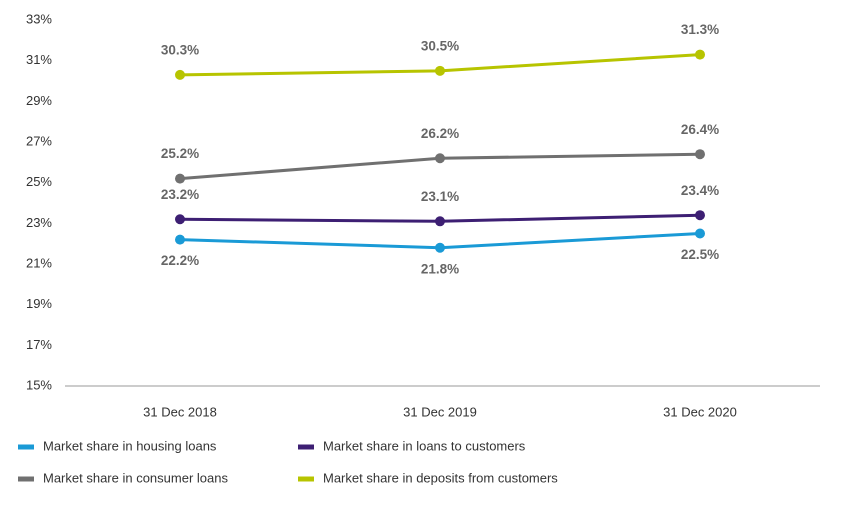 The image size is (846, 516). What do you see at coordinates (700, 411) in the screenshot?
I see `x-tick-label: 31 Dec 2020` at bounding box center [700, 411].